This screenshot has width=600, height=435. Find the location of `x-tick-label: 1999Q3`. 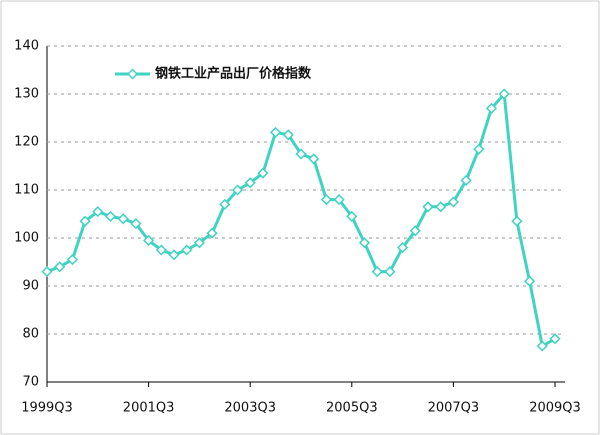

x-tick-label: 1999Q3 is located at coordinates (47, 408).